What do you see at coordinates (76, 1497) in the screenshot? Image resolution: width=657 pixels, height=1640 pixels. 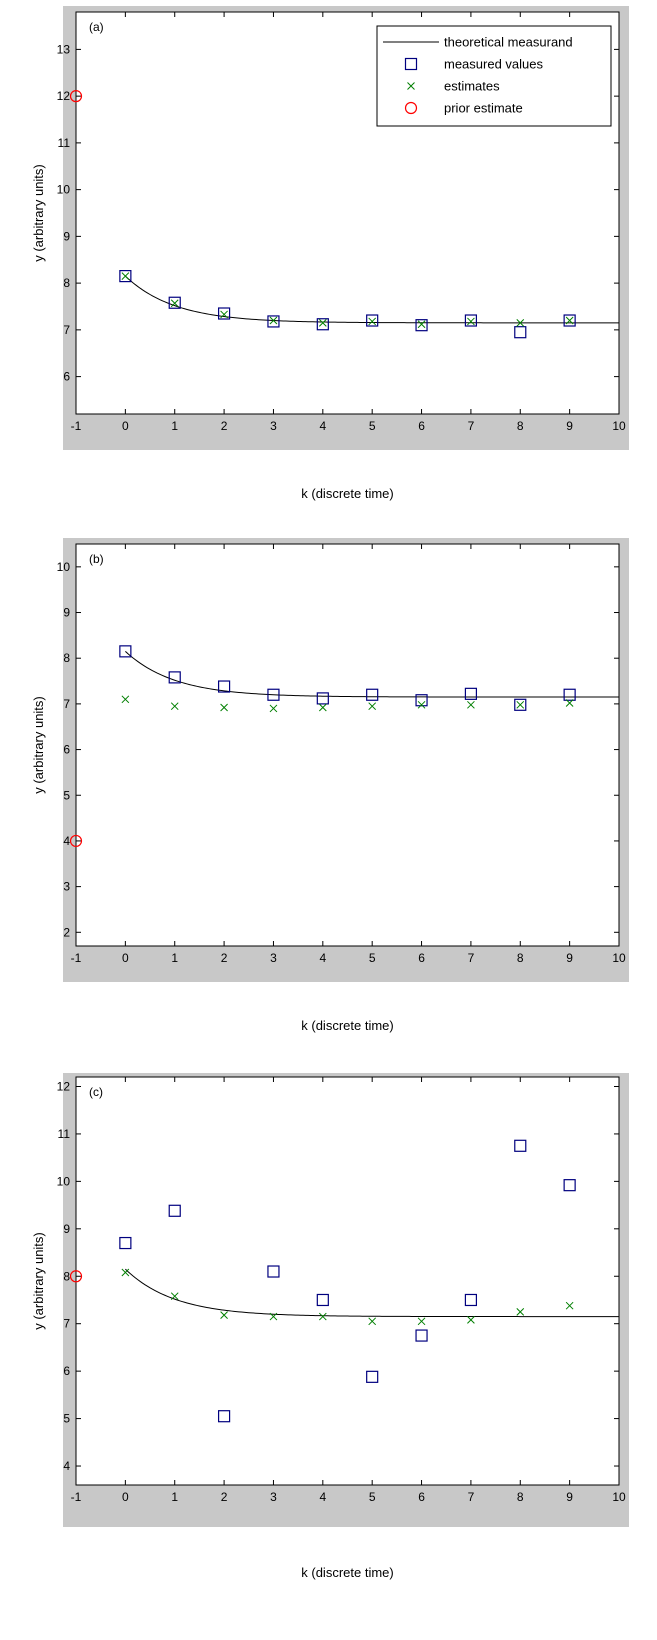 I see `x-tick-label: -1` at bounding box center [76, 1497].